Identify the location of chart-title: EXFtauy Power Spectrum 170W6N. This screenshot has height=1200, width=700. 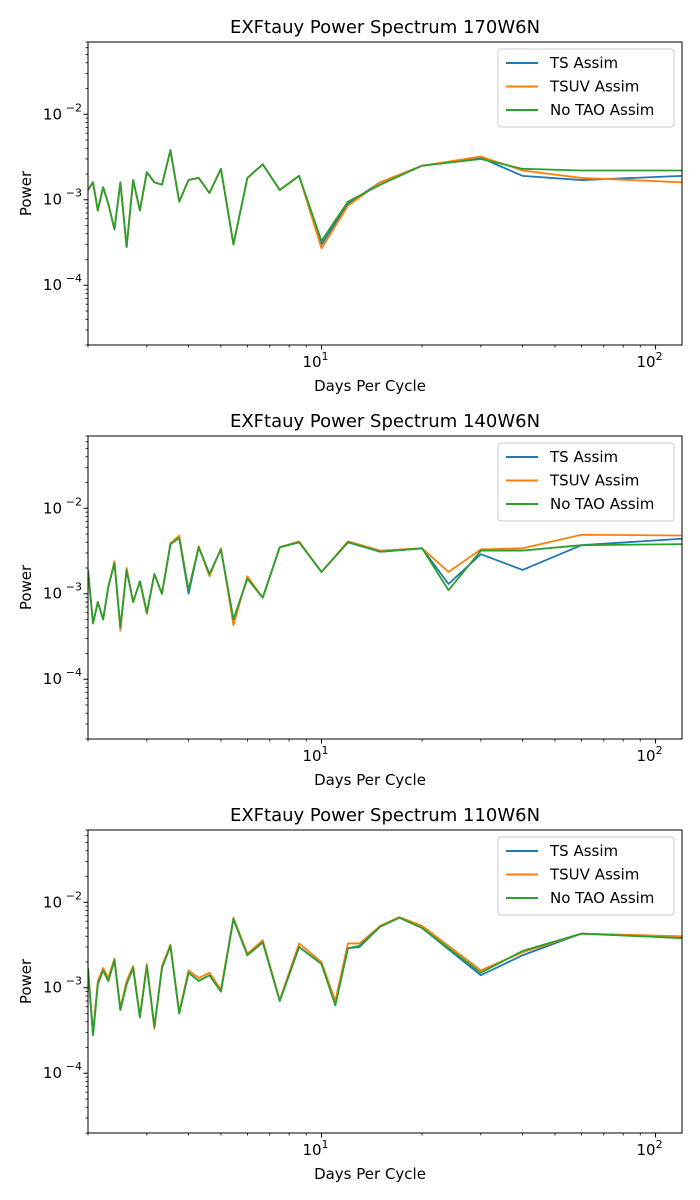
(385, 27).